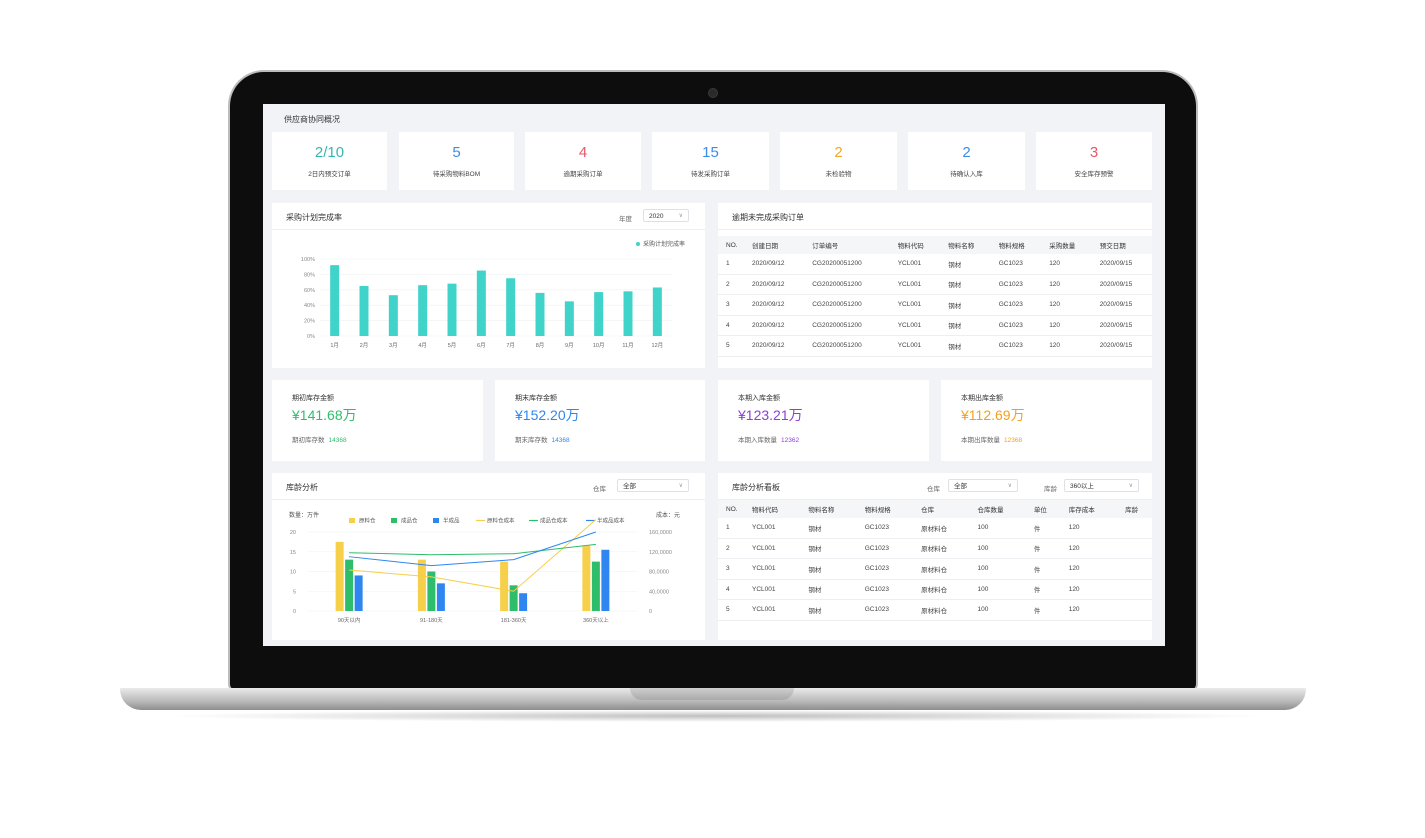 The height and width of the screenshot is (838, 1425). Describe the element at coordinates (1082, 486) in the screenshot. I see `age-select-value: 360以上` at that location.